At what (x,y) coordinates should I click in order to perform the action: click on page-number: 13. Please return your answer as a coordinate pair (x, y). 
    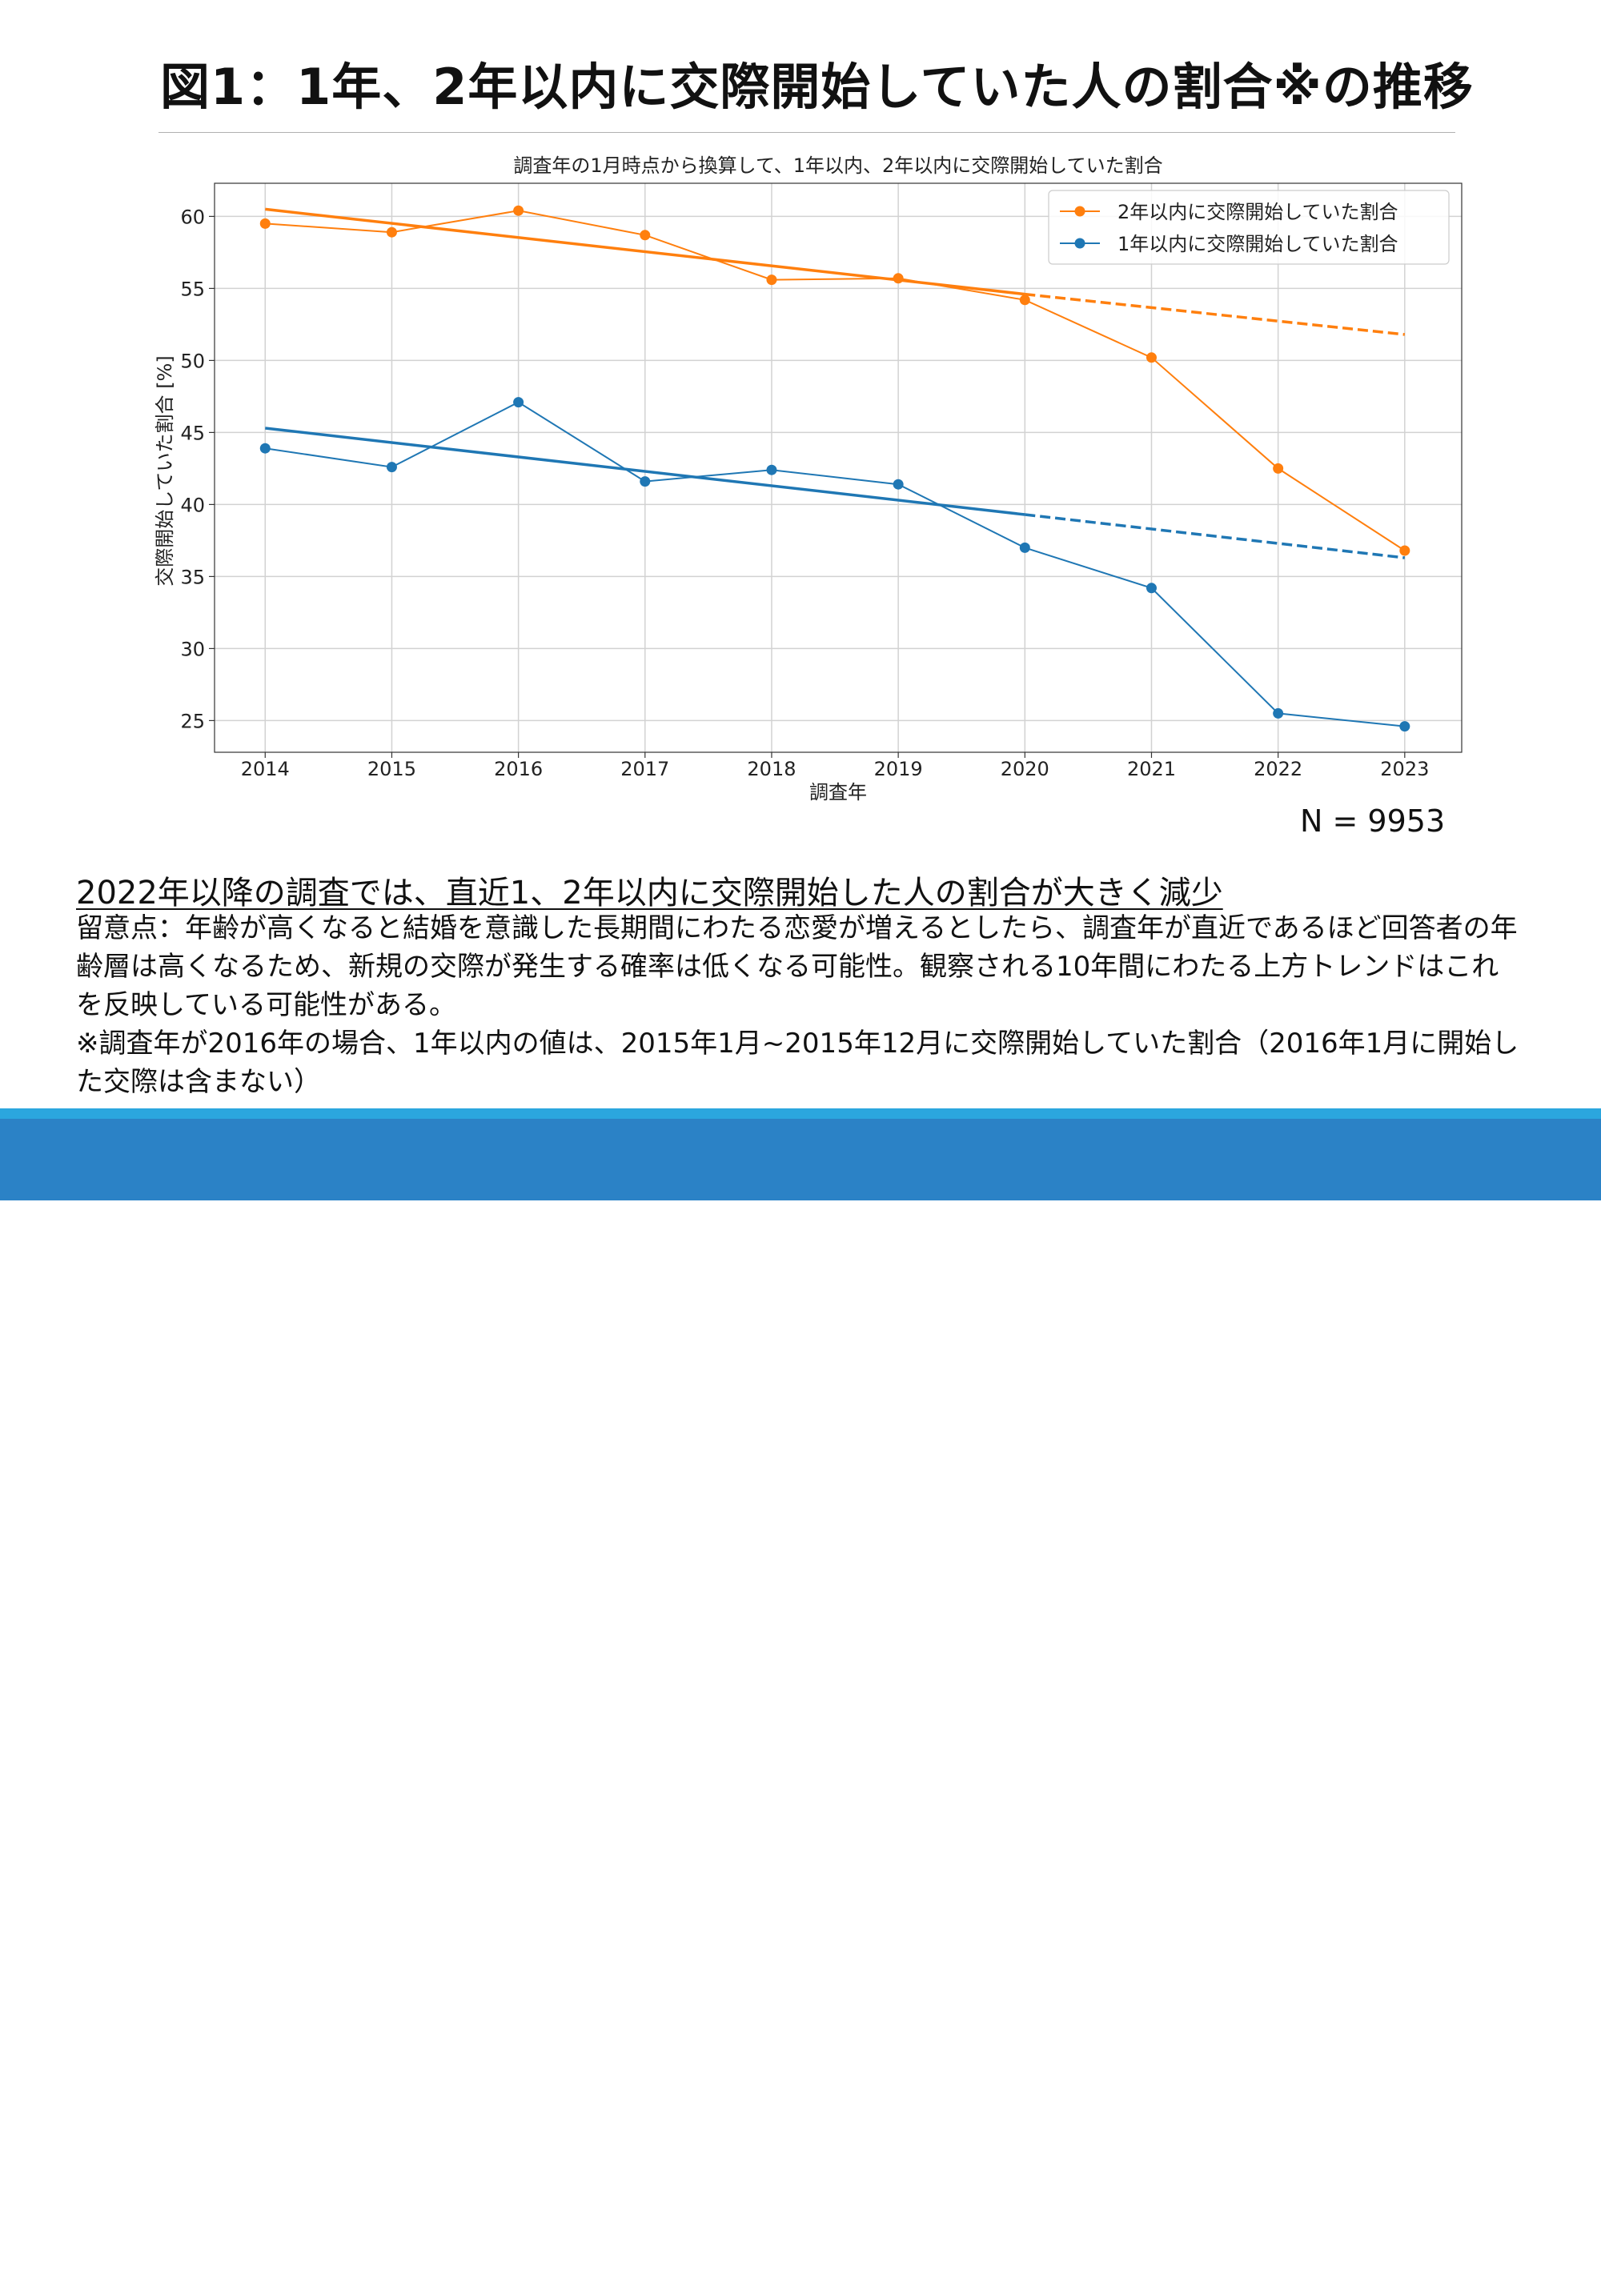
    Looking at the image, I should click on (1434, 2279).